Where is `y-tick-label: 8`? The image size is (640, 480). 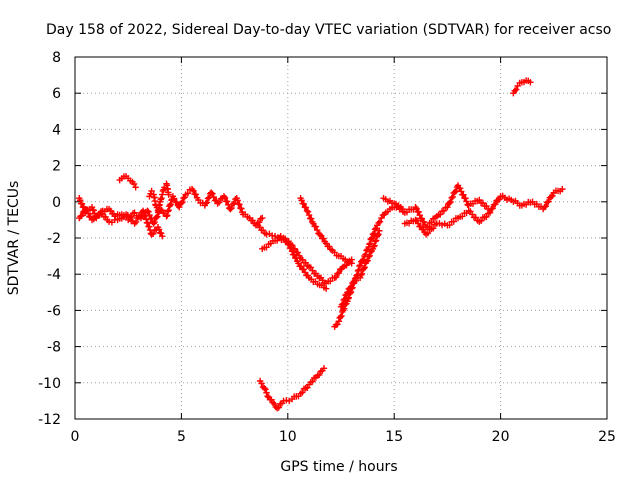
y-tick-label: 8 is located at coordinates (56, 58).